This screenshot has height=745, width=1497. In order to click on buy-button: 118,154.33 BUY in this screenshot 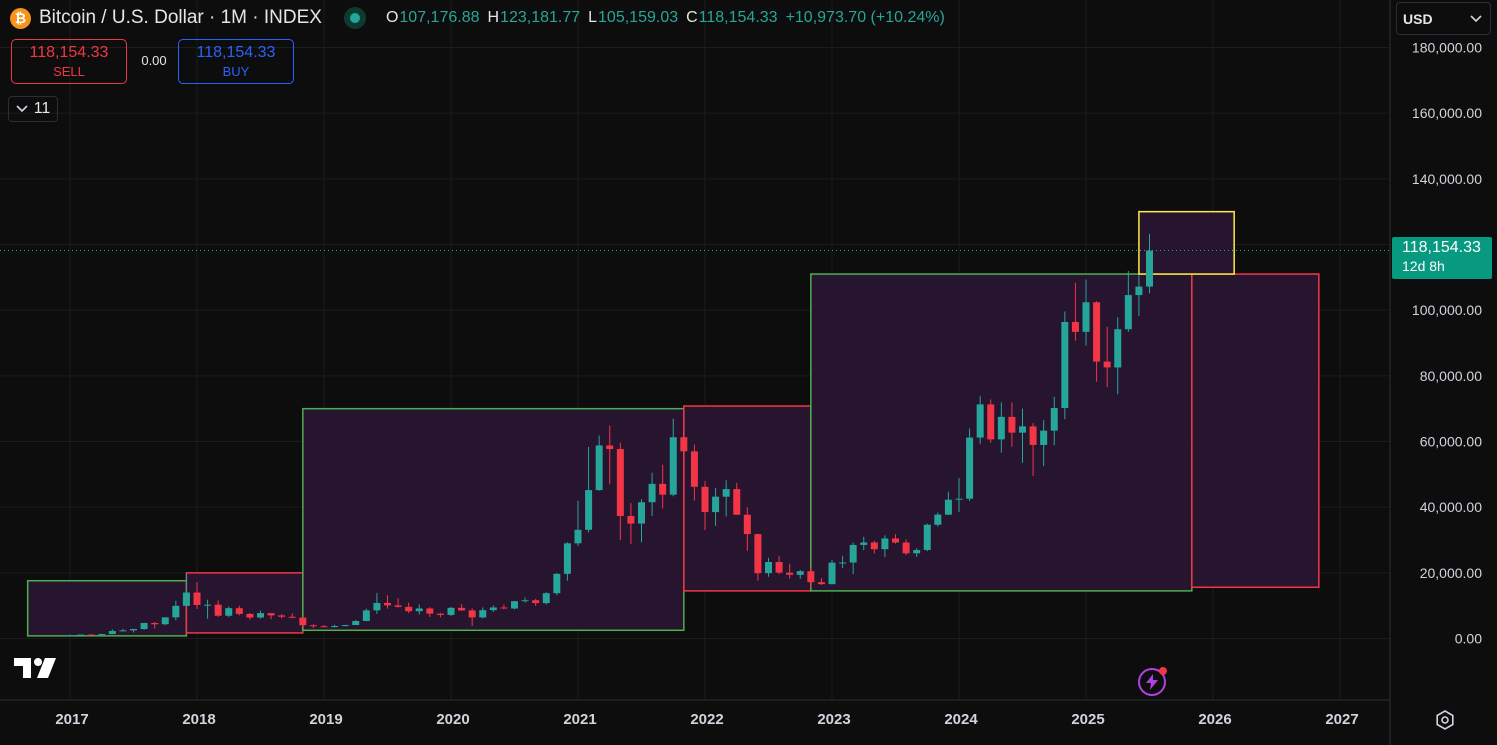, I will do `click(236, 61)`.